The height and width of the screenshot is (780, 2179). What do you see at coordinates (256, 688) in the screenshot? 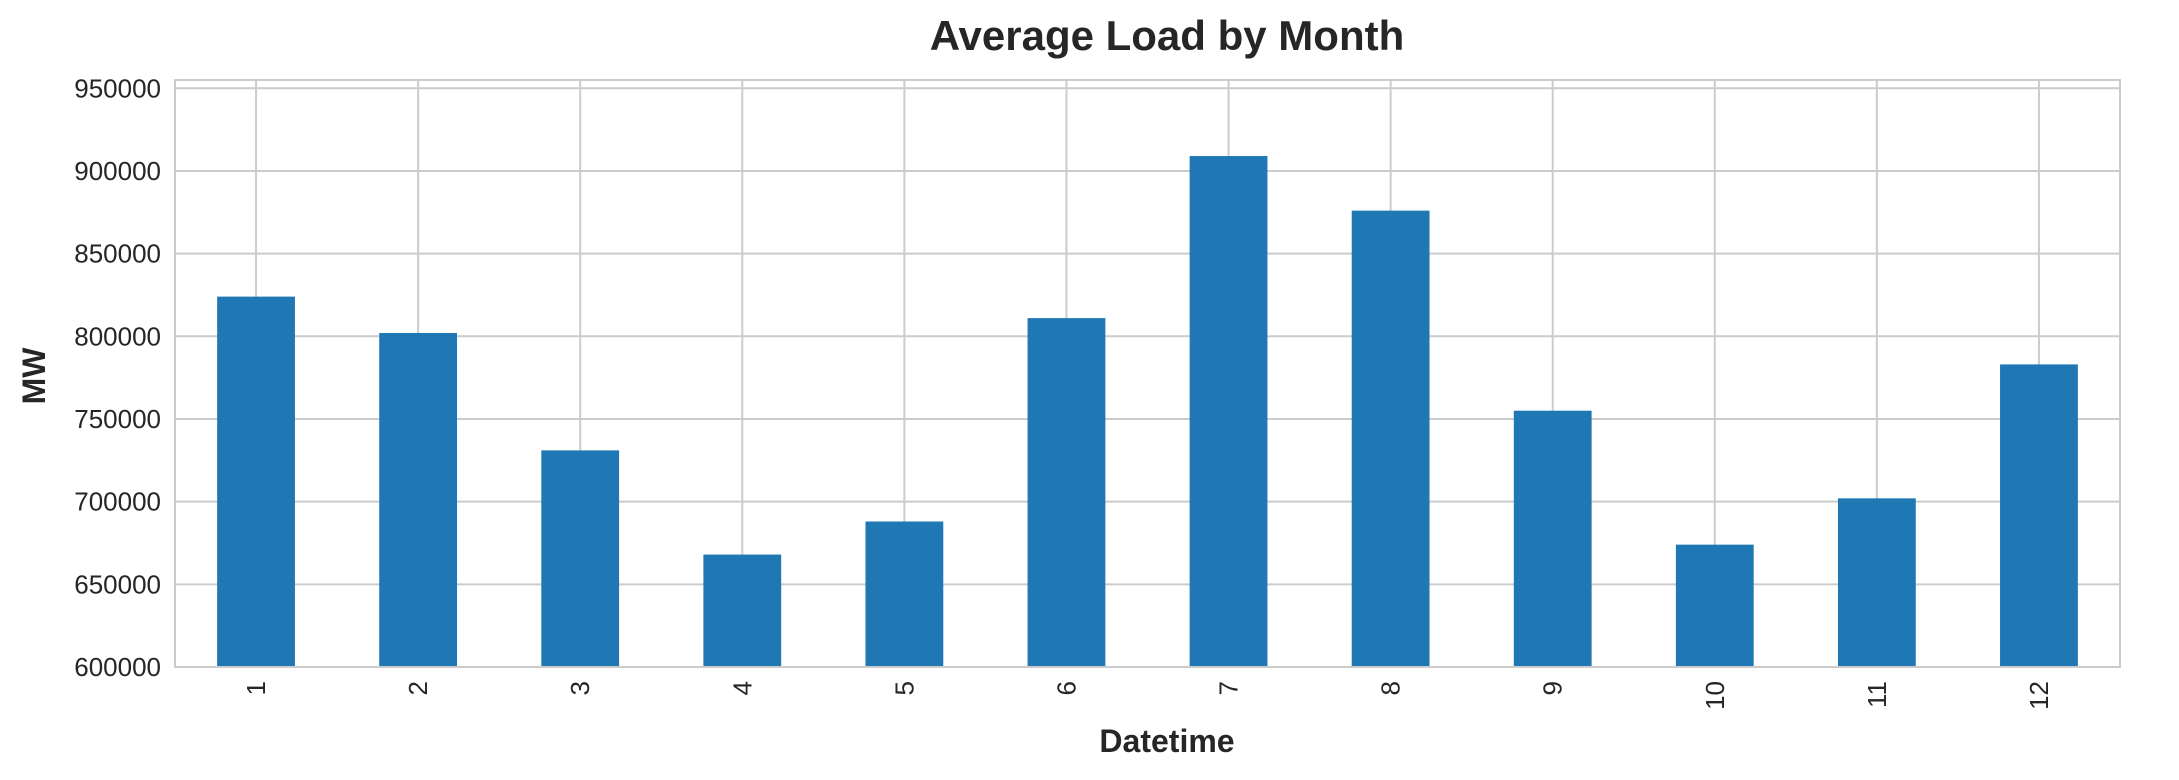
I see `x-tick-label: 1` at bounding box center [256, 688].